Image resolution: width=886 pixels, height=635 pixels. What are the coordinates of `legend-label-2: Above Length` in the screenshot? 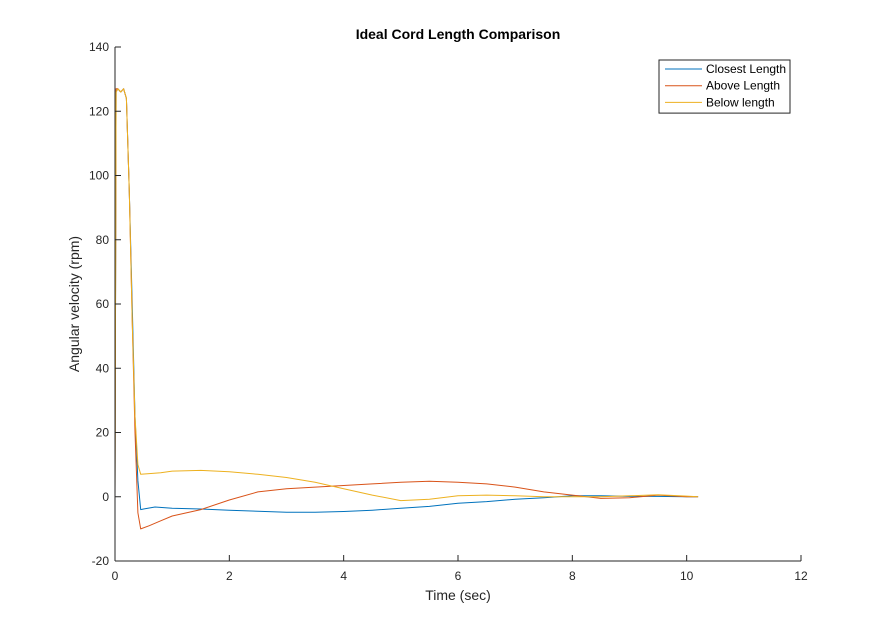 It's located at (743, 86).